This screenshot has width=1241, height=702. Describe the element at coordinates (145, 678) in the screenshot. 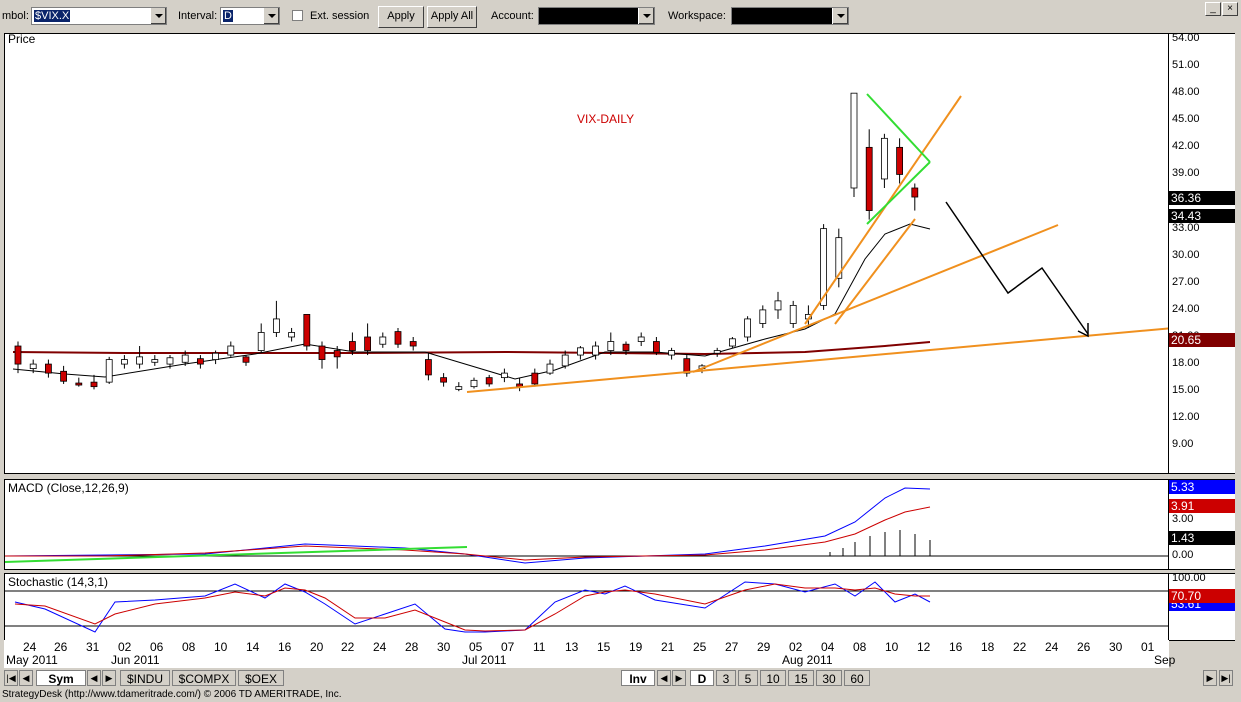

I see `symbol-tab-indu: $INDU` at that location.